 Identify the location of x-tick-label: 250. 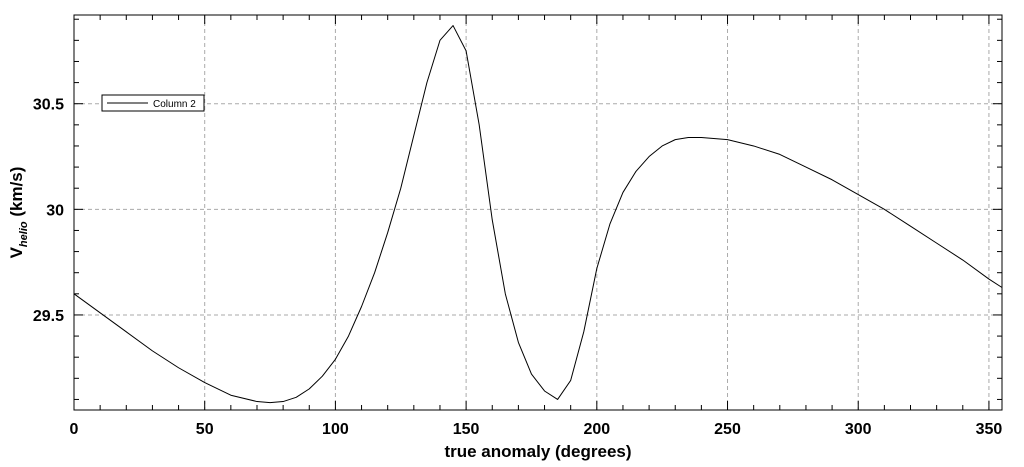
(727, 429).